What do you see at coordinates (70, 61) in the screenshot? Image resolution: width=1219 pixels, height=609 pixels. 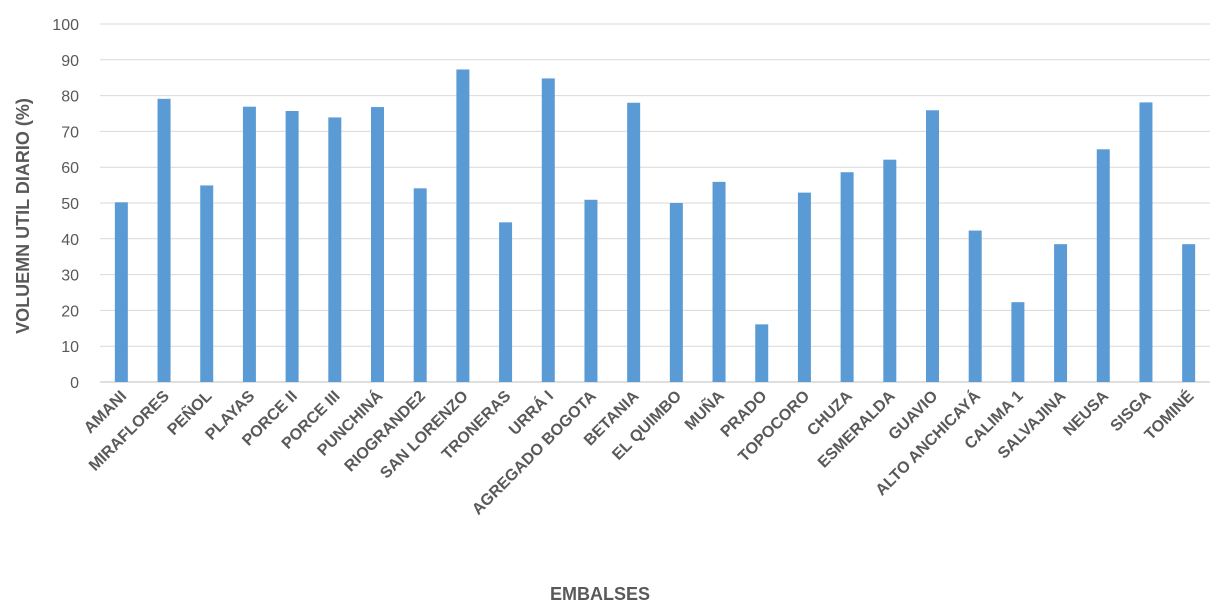 I see `y-tick-label: 90` at bounding box center [70, 61].